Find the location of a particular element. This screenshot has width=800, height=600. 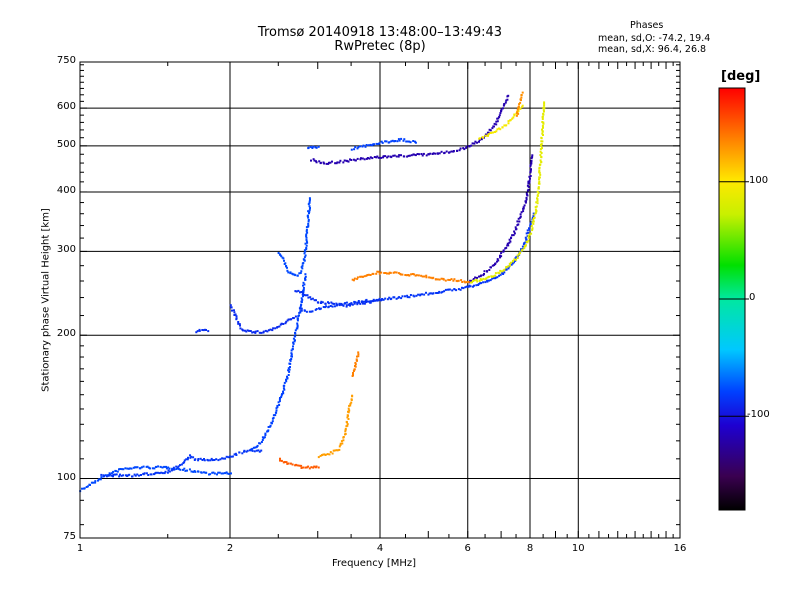

colorbar-tick-label: 0 is located at coordinates (752, 297).